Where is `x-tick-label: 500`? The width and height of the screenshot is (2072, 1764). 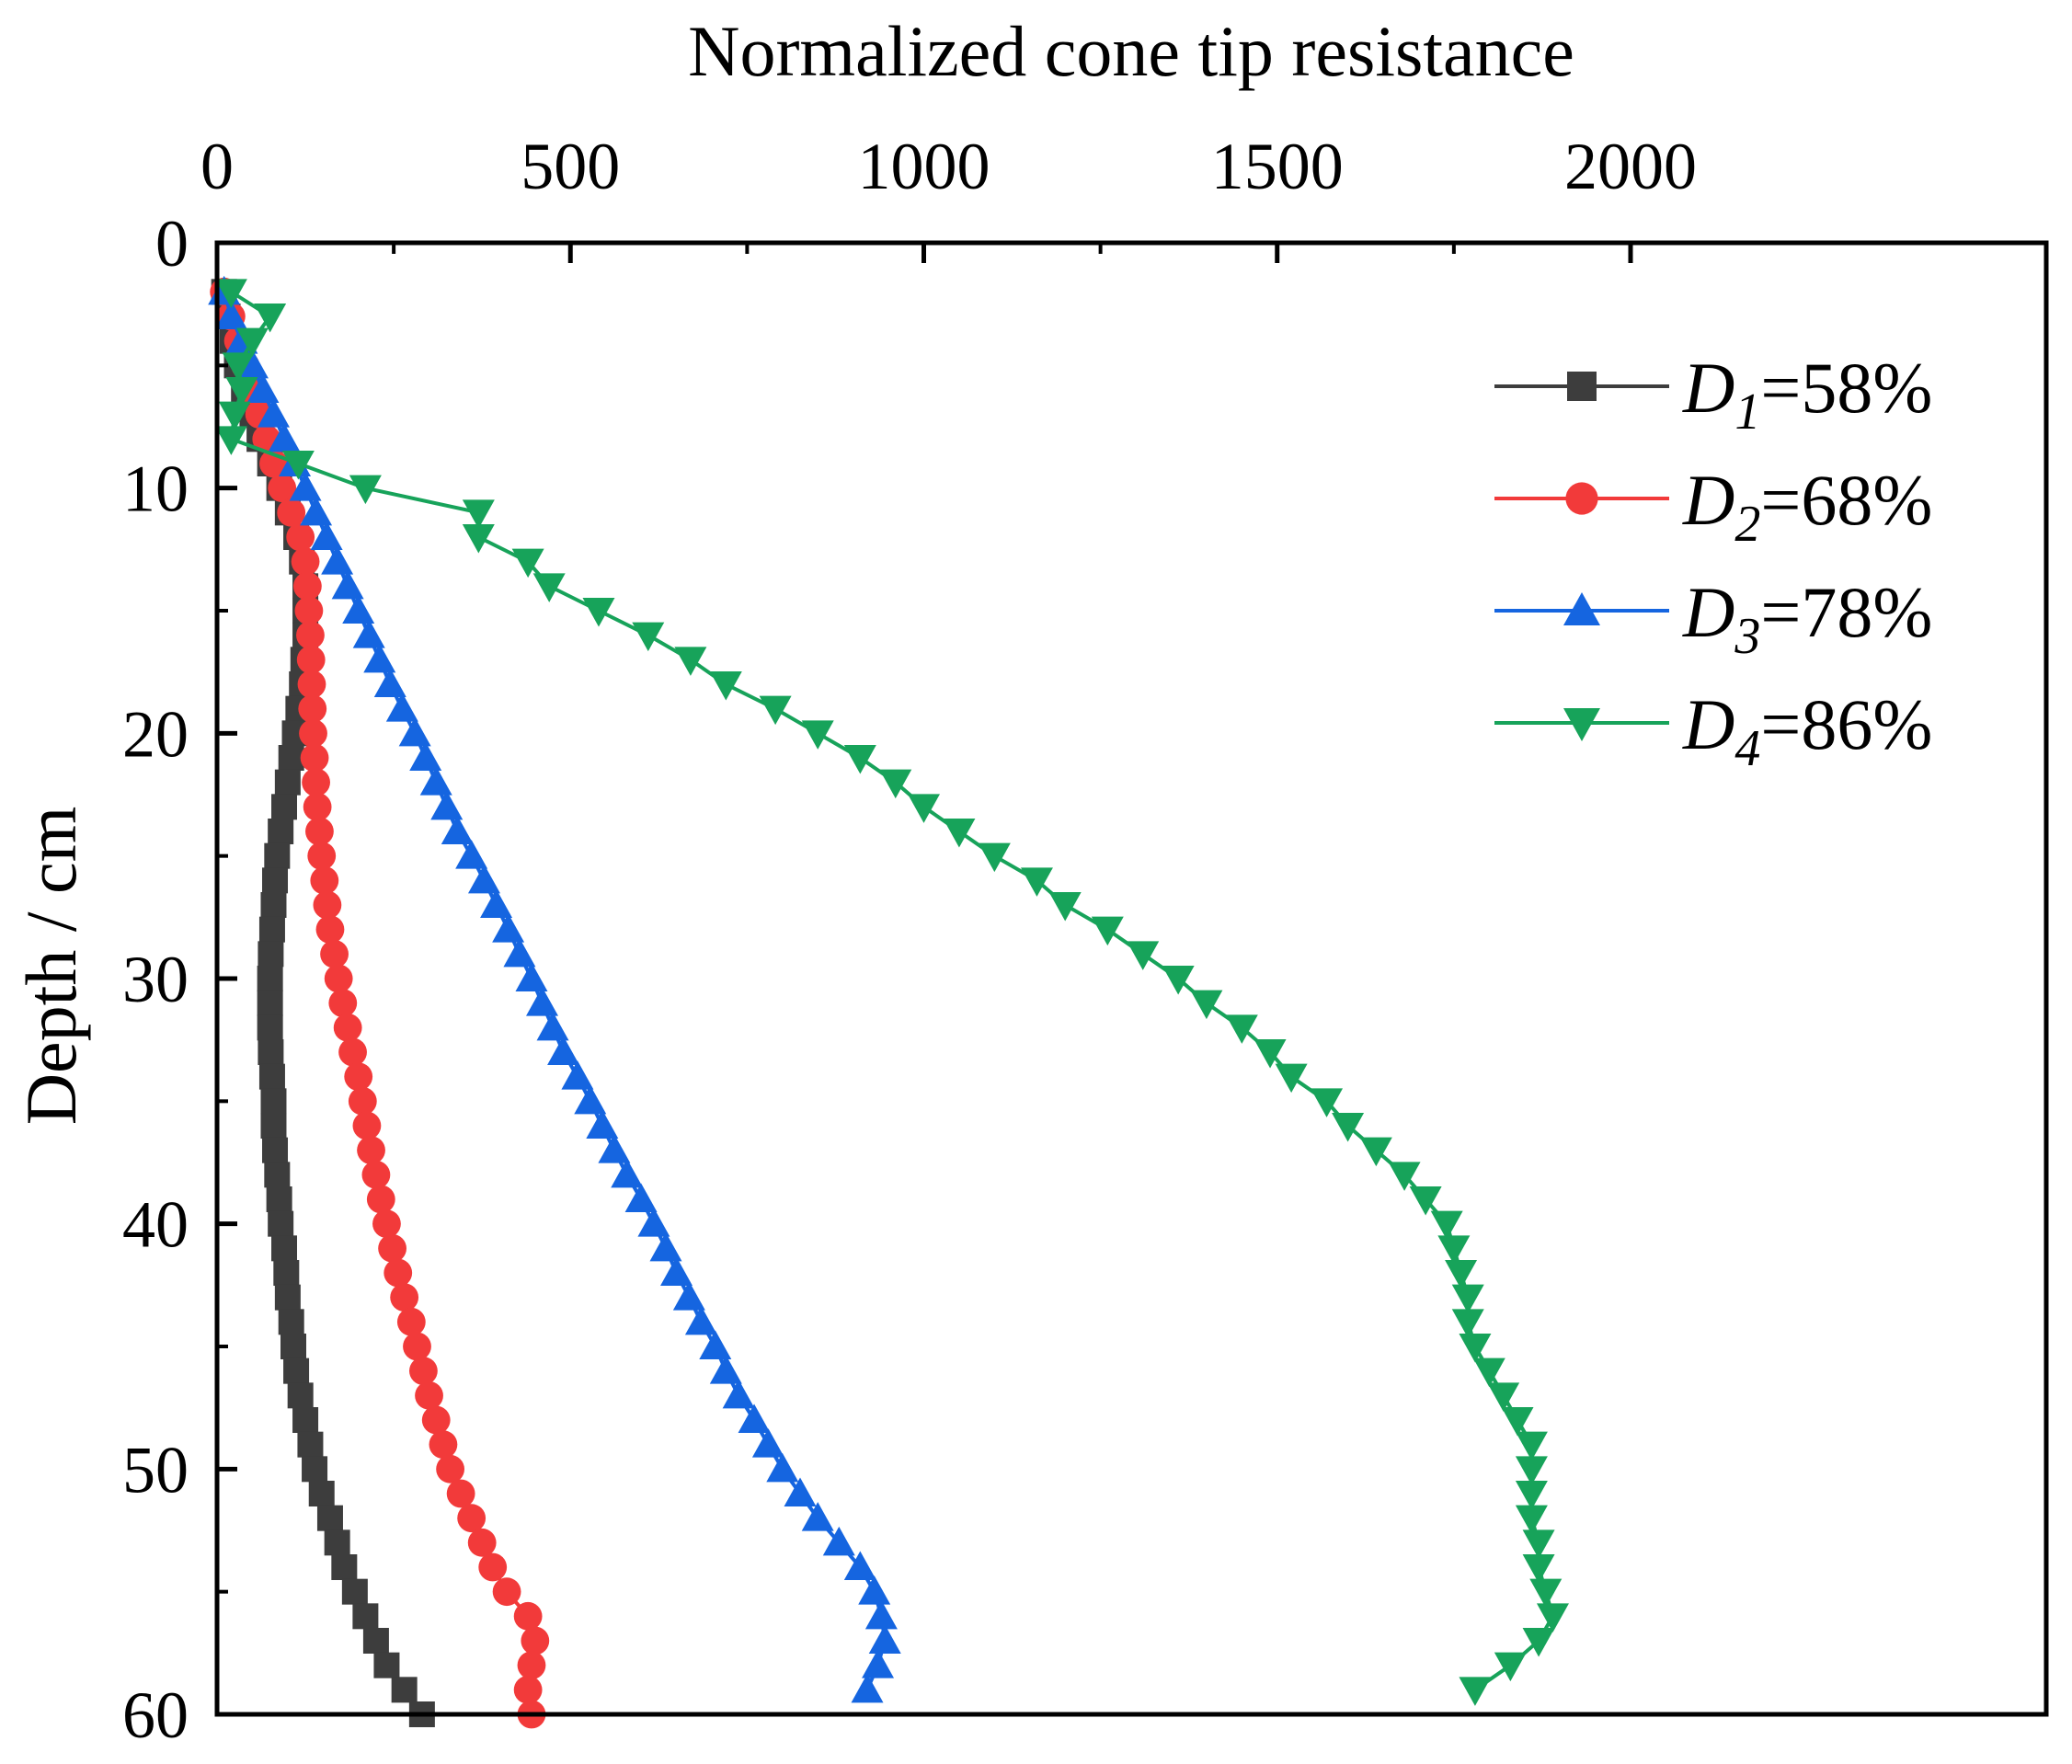
x-tick-label: 500 is located at coordinates (570, 166).